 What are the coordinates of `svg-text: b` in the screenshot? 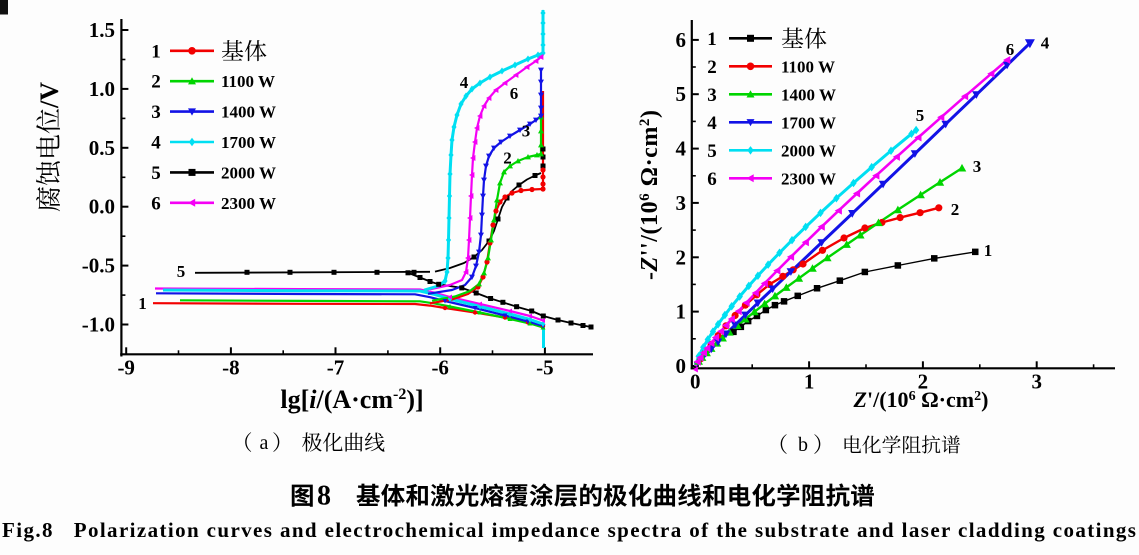 It's located at (803, 445).